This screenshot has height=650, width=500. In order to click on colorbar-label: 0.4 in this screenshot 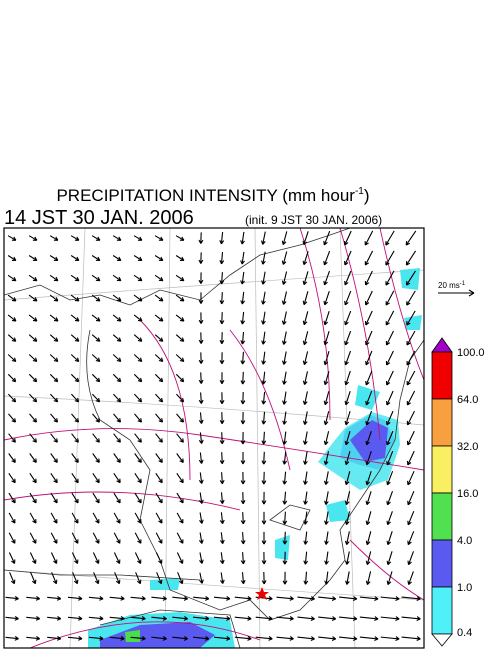, I will do `click(464, 633)`.